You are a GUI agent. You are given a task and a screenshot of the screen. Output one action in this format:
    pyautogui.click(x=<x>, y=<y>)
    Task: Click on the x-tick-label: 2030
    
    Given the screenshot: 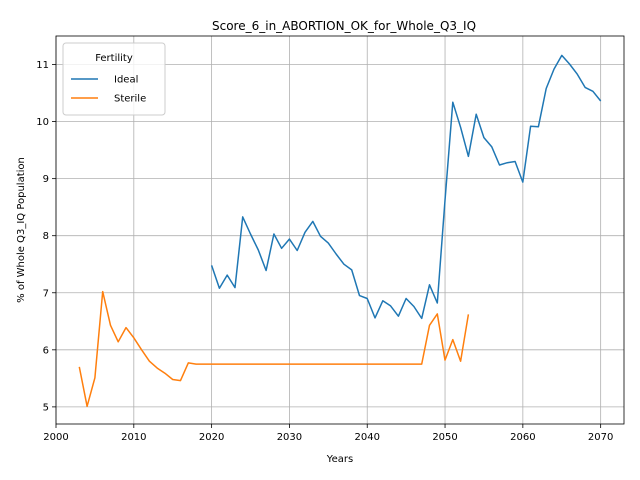 What is the action you would take?
    pyautogui.click(x=289, y=437)
    